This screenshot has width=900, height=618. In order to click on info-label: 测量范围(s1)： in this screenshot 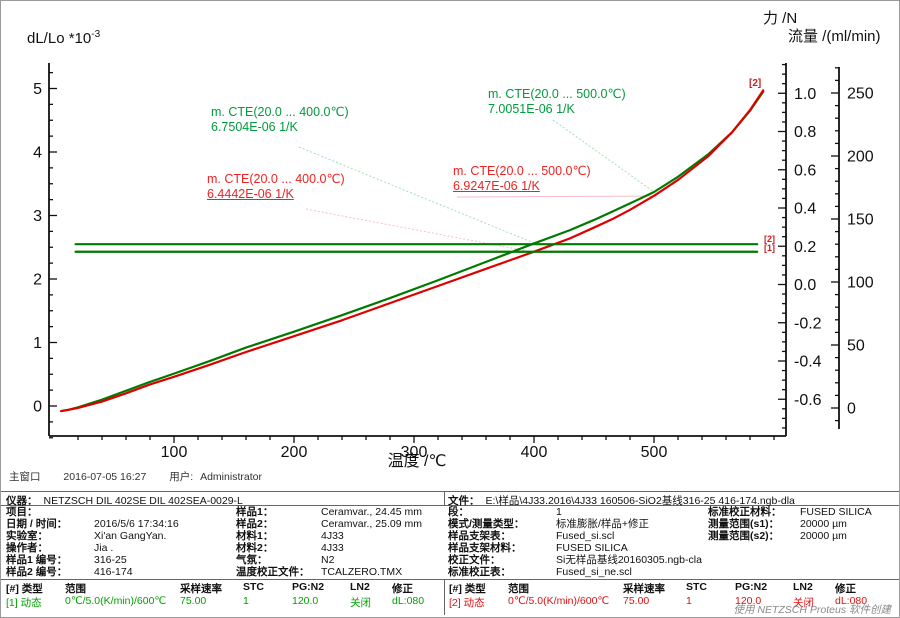, I will do `click(744, 523)`.